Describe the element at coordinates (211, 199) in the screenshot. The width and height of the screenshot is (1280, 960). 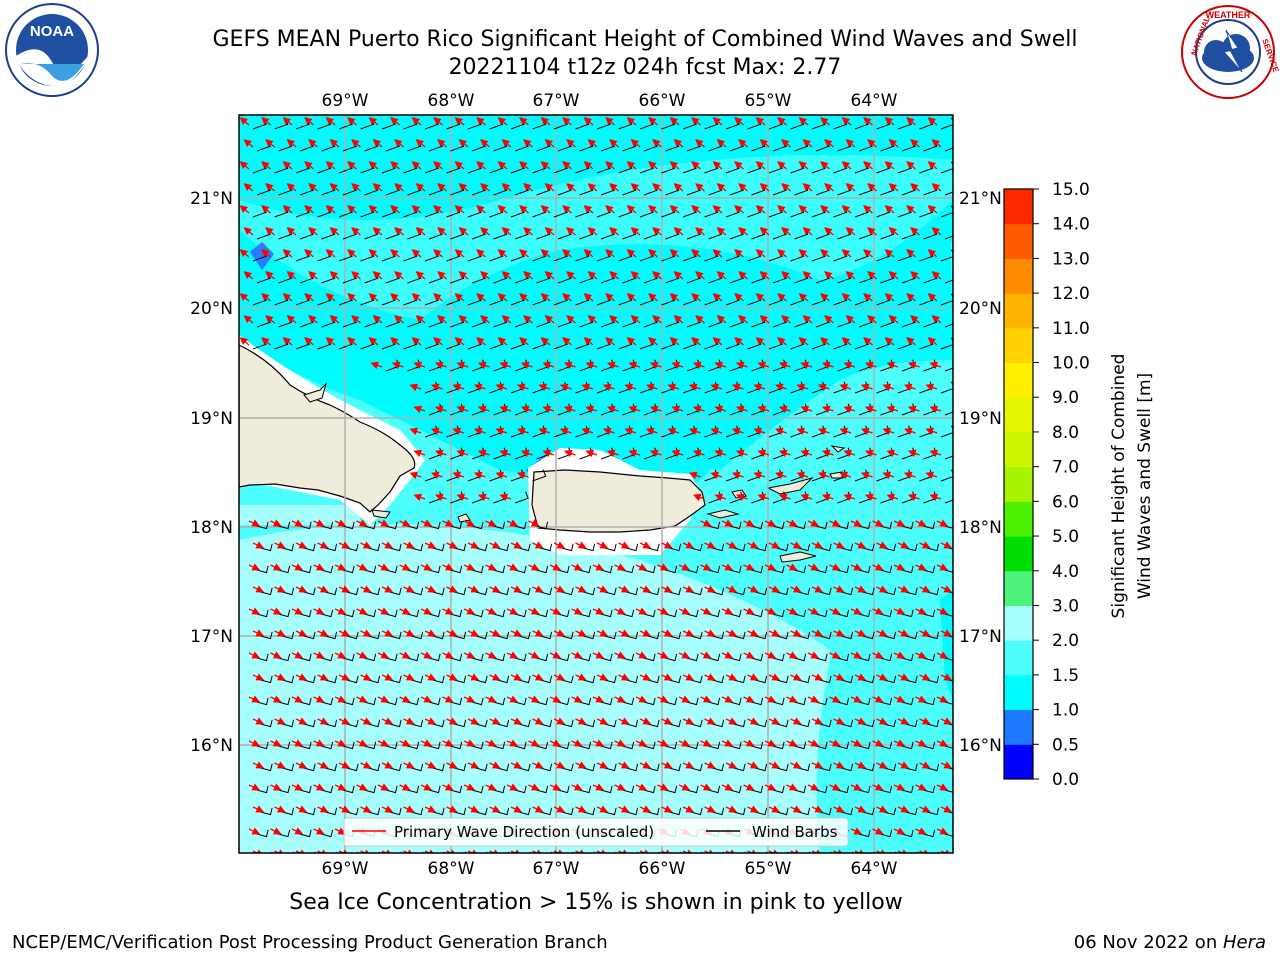
I see `lat-label: 21°N` at that location.